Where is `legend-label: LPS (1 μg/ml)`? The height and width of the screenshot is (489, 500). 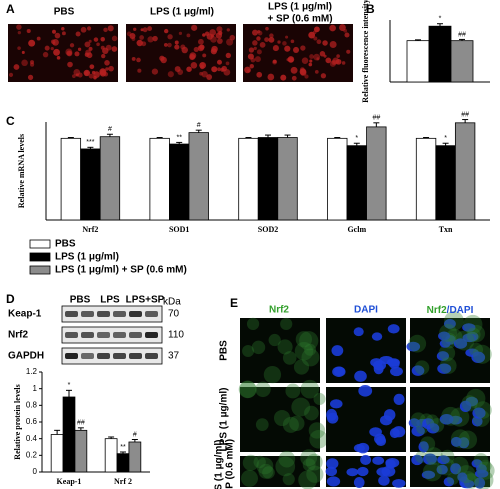
legend-label: LPS (1 μg/ml) is located at coordinates (87, 257).